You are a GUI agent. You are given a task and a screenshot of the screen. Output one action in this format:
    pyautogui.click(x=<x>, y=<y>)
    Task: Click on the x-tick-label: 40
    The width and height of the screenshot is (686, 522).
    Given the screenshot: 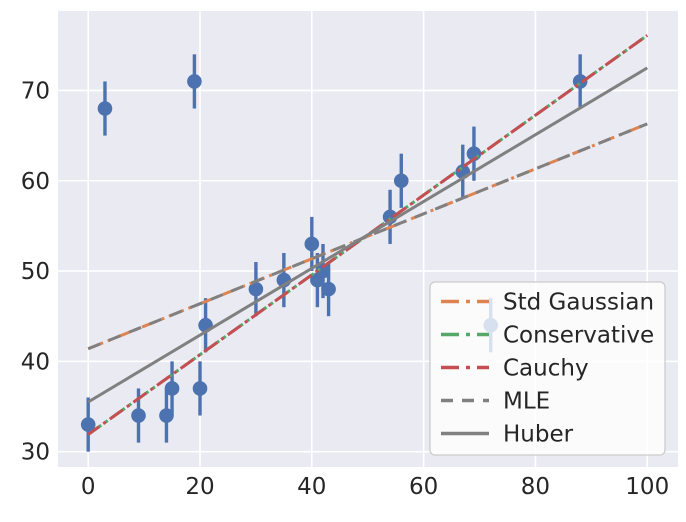 What is the action you would take?
    pyautogui.click(x=311, y=487)
    